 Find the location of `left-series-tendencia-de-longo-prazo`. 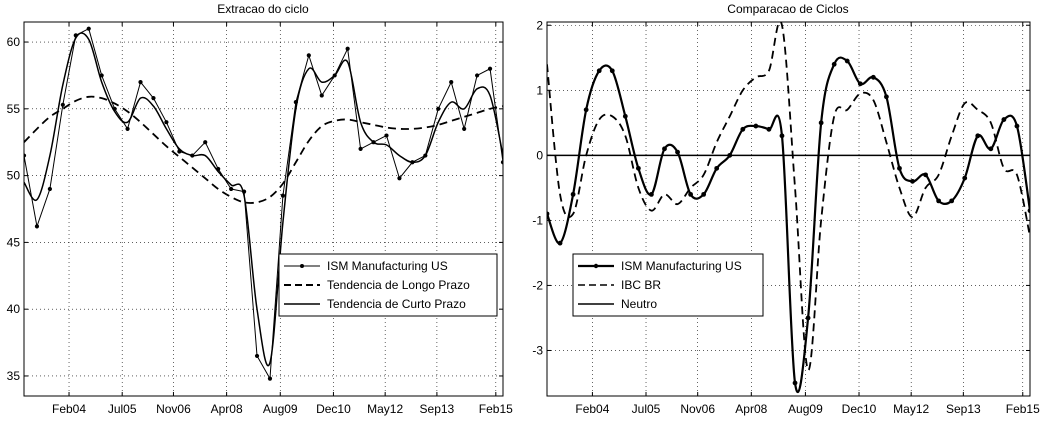

left-series-tendencia-de-longo-prazo is located at coordinates (263, 149).